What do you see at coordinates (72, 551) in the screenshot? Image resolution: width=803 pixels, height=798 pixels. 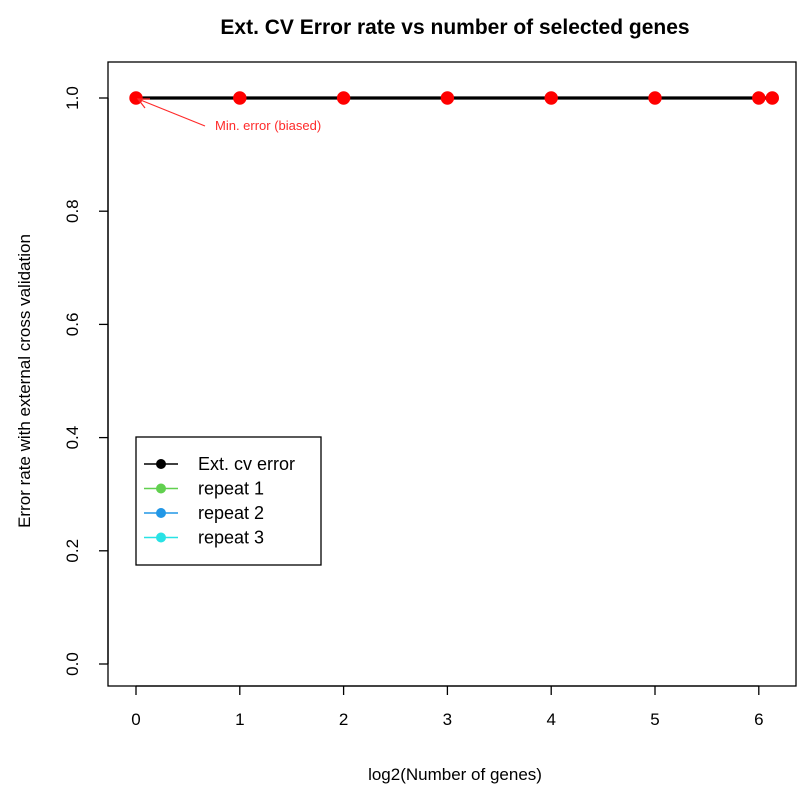 I see `y-tick-label: 0.2` at bounding box center [72, 551].